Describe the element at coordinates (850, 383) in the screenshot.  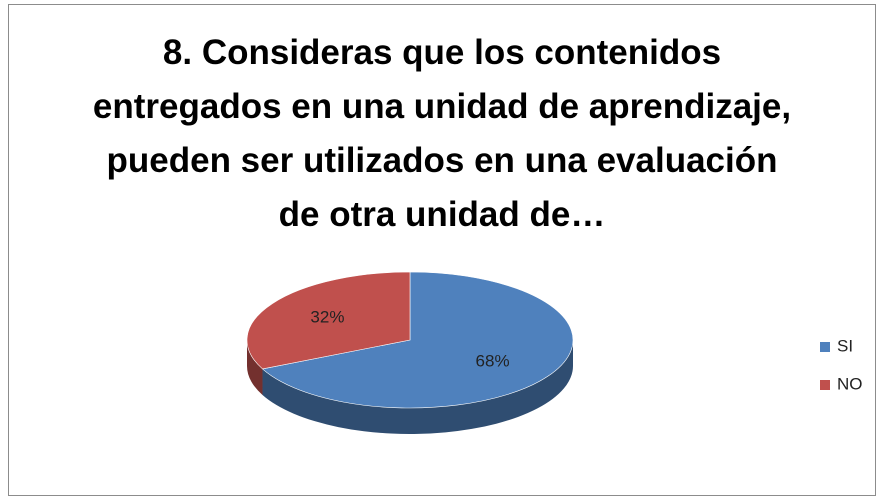
I see `legend-label: NO` at that location.